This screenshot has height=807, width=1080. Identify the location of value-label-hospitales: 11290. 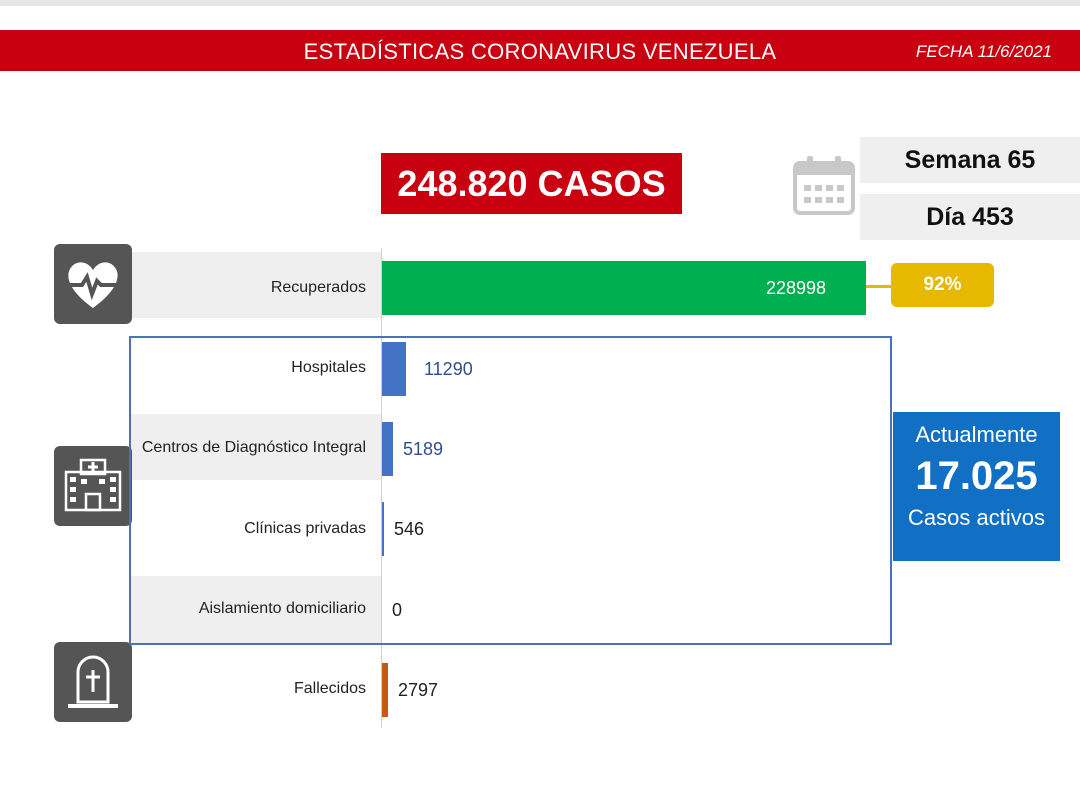
(448, 369).